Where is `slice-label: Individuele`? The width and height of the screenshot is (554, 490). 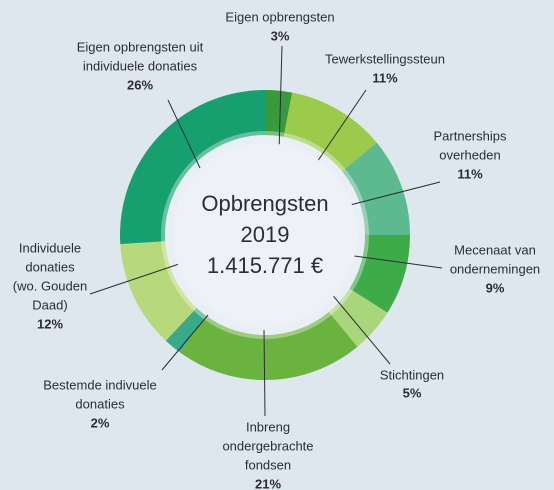
slice-label: Individuele is located at coordinates (50, 247).